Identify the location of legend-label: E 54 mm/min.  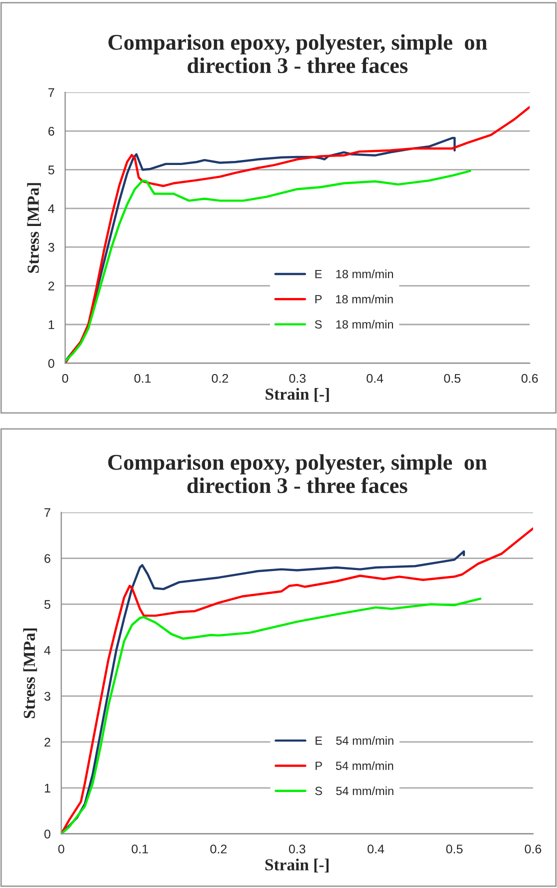
(355, 740).